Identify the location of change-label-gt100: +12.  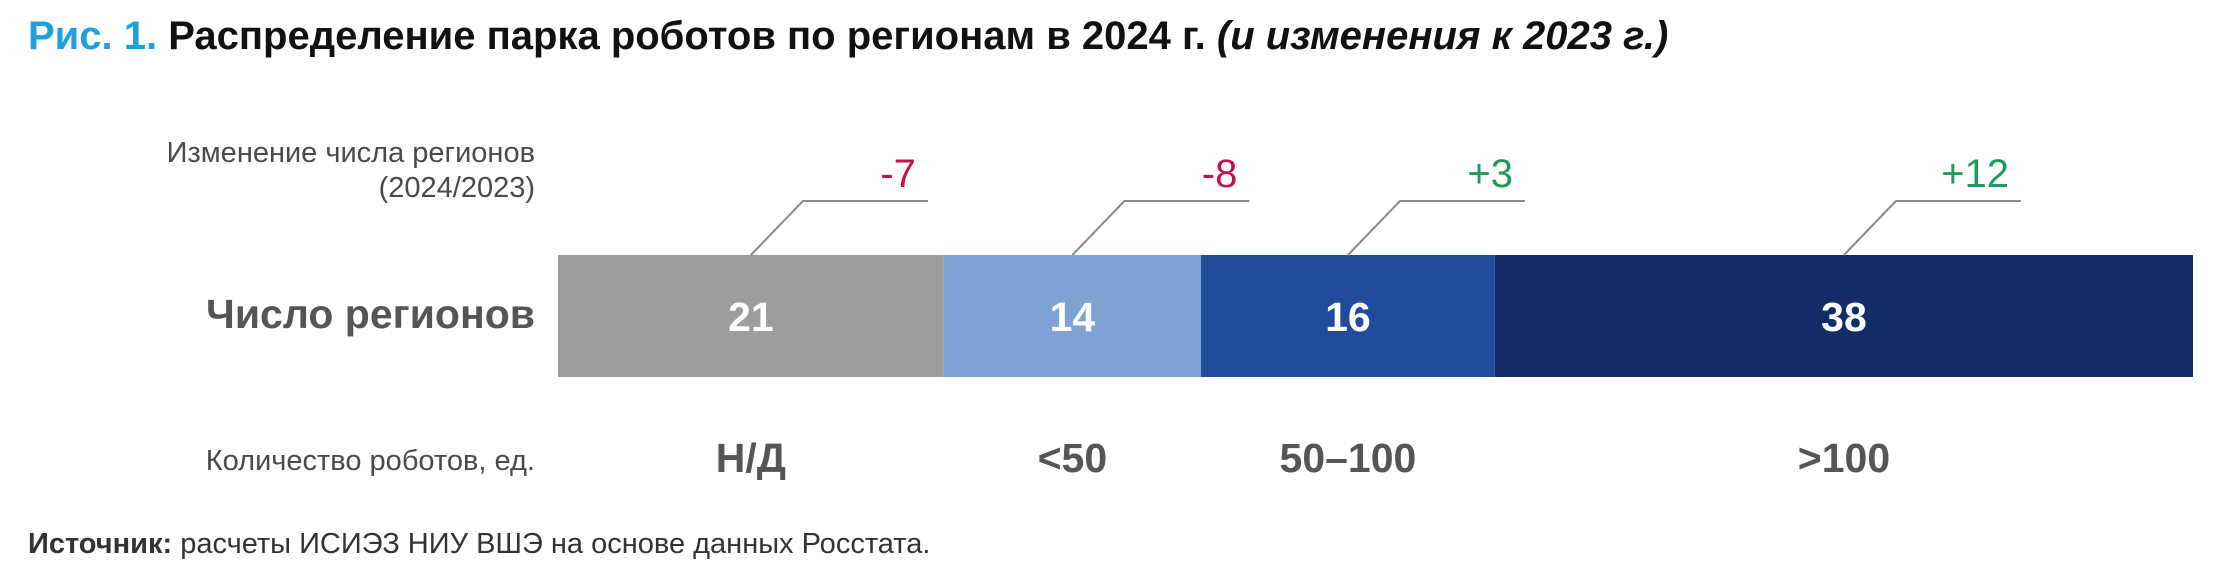
(1975, 174).